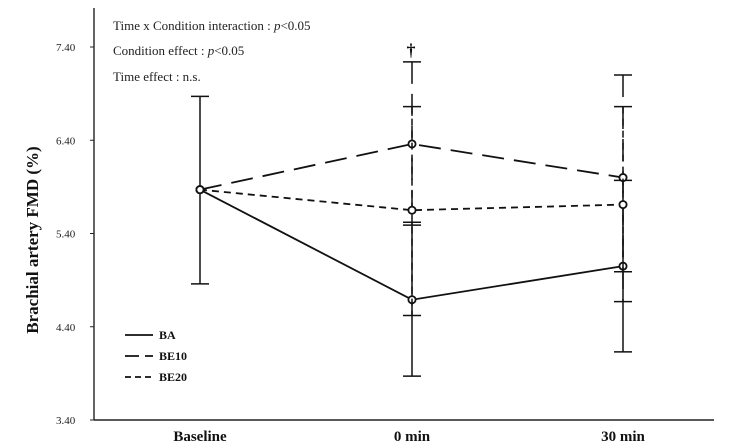  I want to click on y-tick-label: 6.40, so click(66, 141).